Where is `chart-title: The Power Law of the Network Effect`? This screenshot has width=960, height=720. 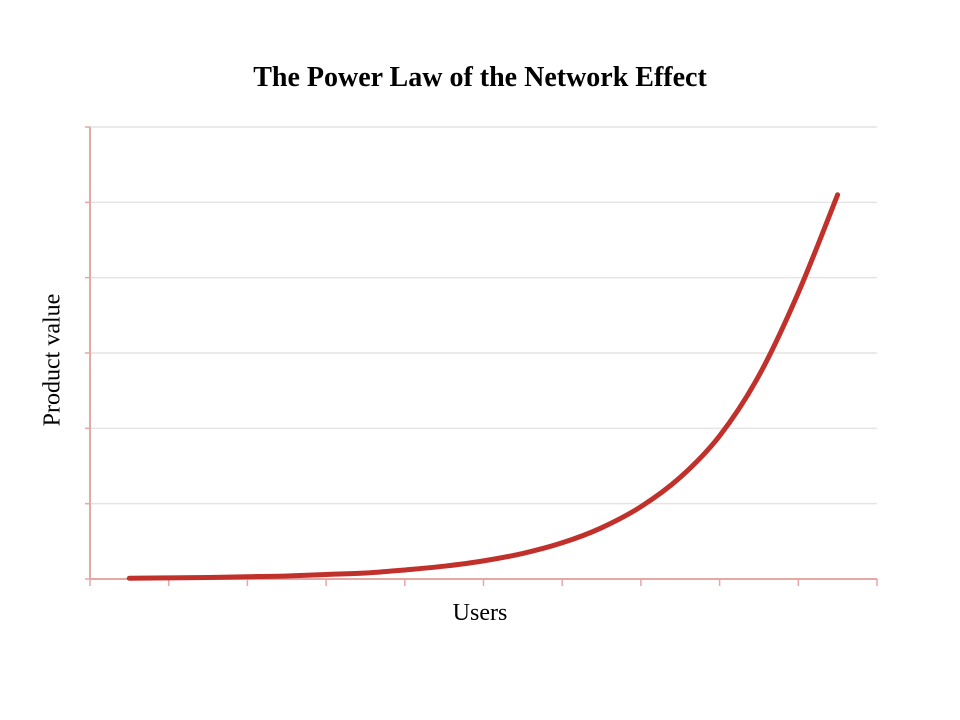 chart-title: The Power Law of the Network Effect is located at coordinates (480, 77).